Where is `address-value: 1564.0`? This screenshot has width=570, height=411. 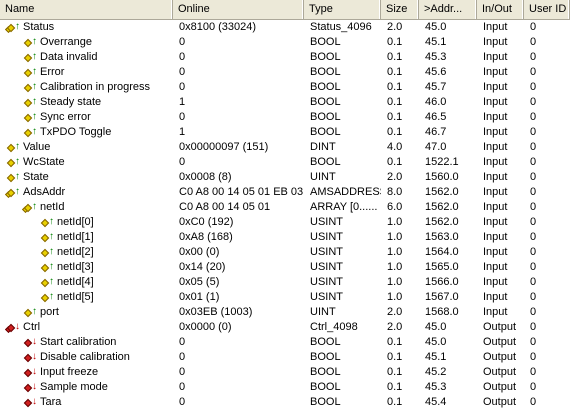 address-value: 1564.0 is located at coordinates (442, 252).